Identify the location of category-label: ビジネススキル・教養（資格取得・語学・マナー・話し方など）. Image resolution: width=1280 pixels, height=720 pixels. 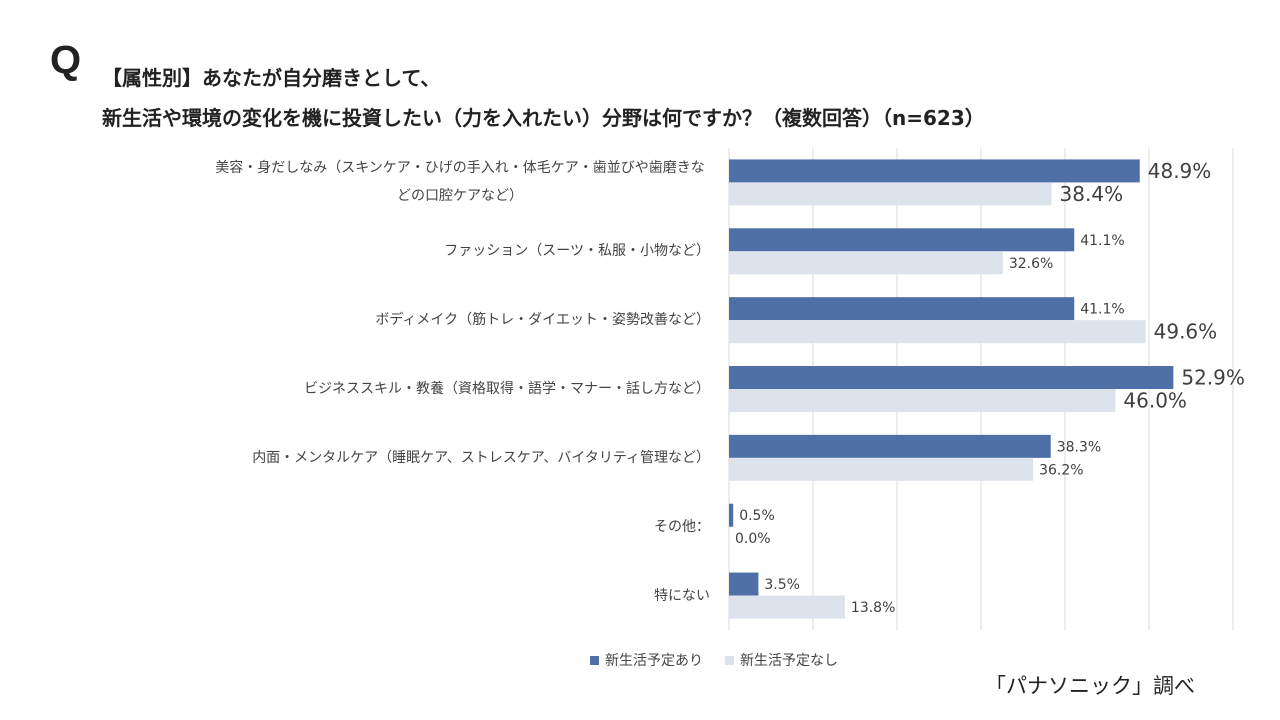
(507, 389).